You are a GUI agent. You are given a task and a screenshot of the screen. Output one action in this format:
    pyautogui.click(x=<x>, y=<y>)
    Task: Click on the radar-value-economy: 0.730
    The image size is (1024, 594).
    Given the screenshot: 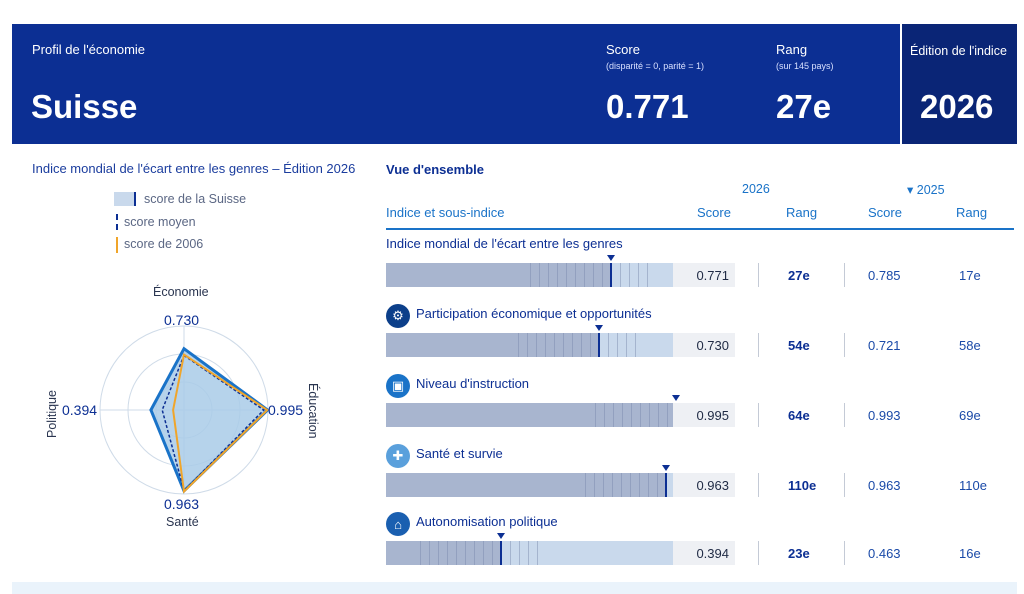 What is the action you would take?
    pyautogui.click(x=182, y=320)
    